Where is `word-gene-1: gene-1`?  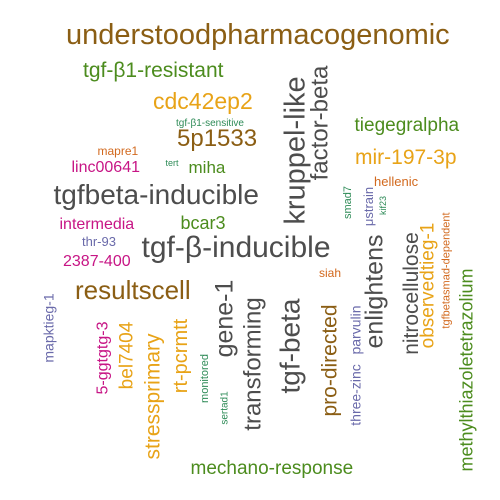 word-gene-1: gene-1 is located at coordinates (224, 318).